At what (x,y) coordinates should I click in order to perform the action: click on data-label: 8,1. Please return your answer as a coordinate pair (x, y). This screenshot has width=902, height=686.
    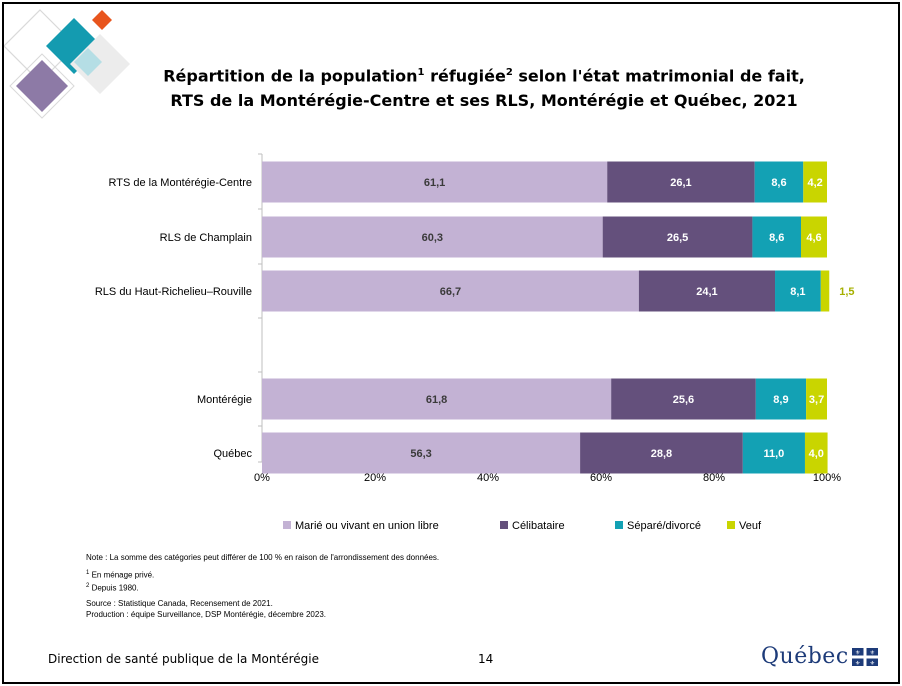
    Looking at the image, I should click on (797, 292).